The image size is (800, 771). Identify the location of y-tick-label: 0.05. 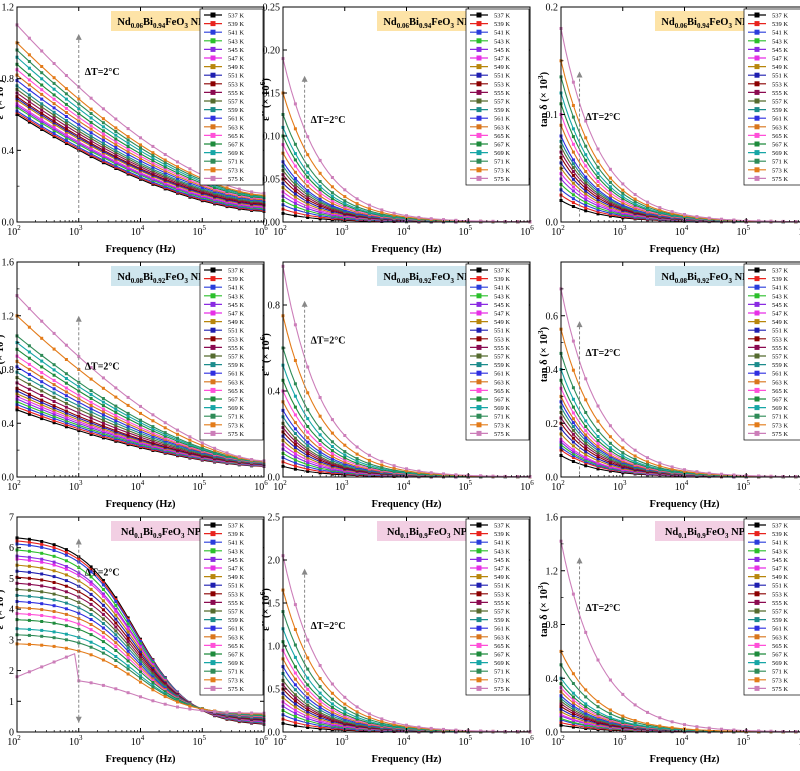
(272, 180).